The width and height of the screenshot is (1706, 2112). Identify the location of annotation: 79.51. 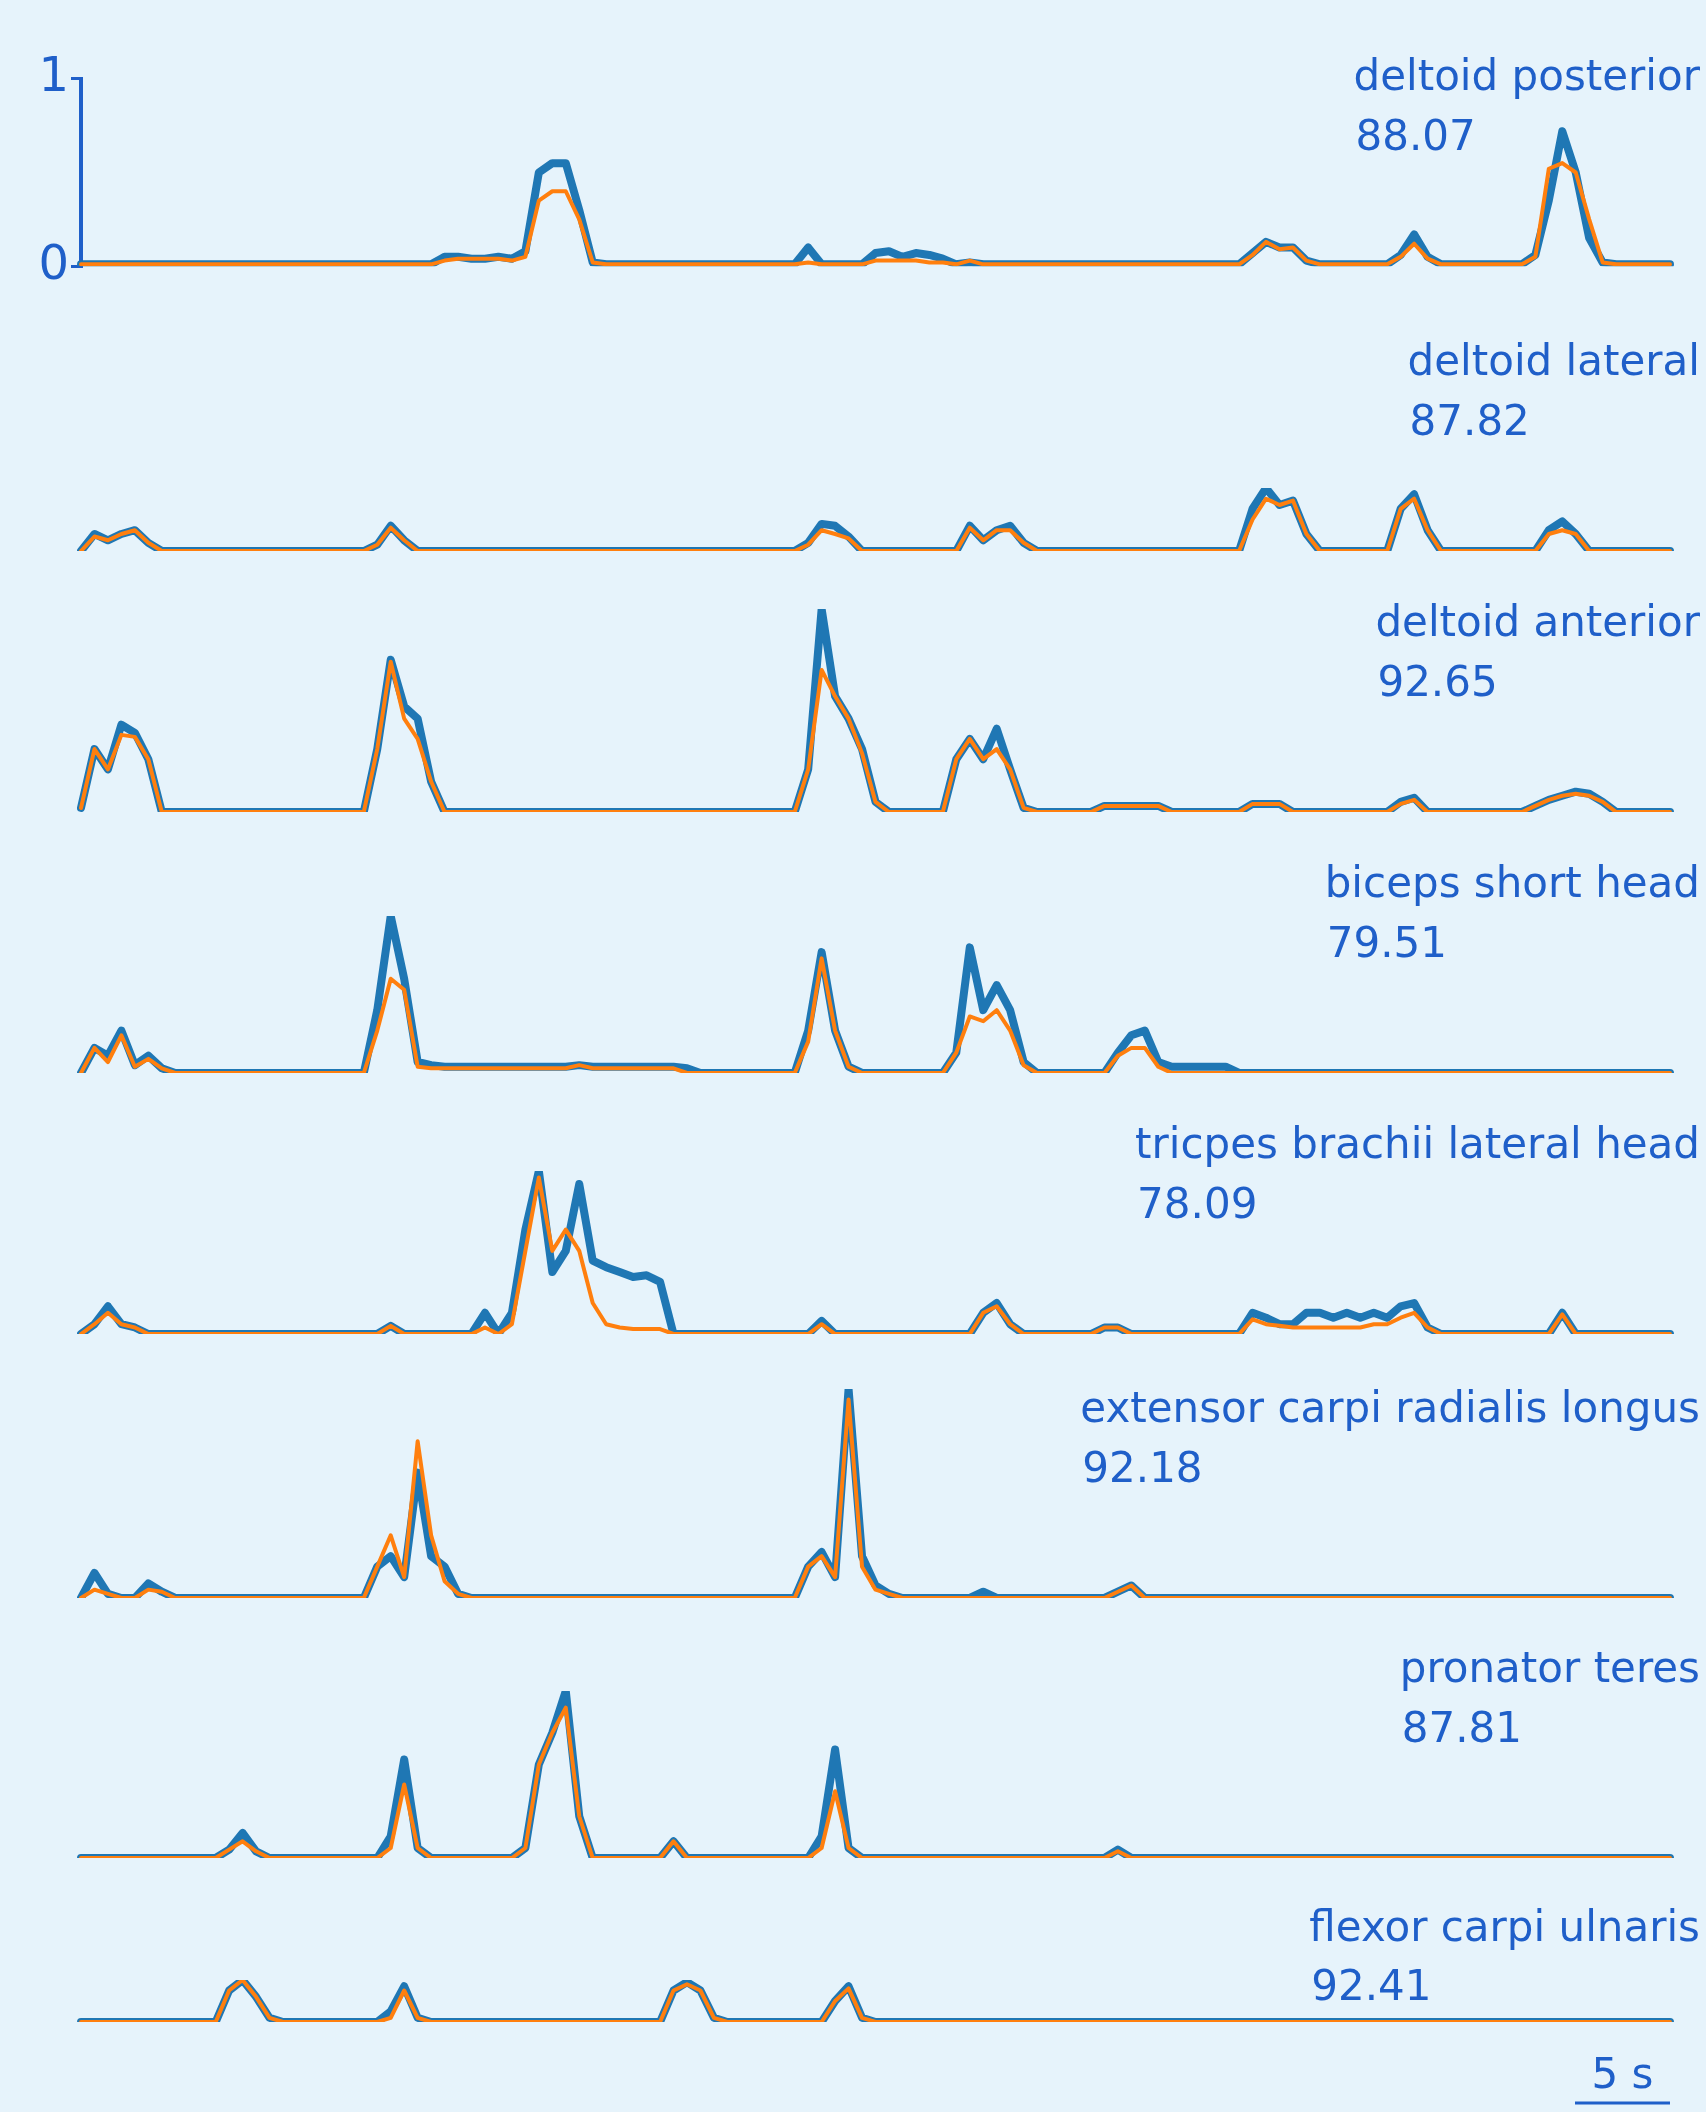
(1386, 942).